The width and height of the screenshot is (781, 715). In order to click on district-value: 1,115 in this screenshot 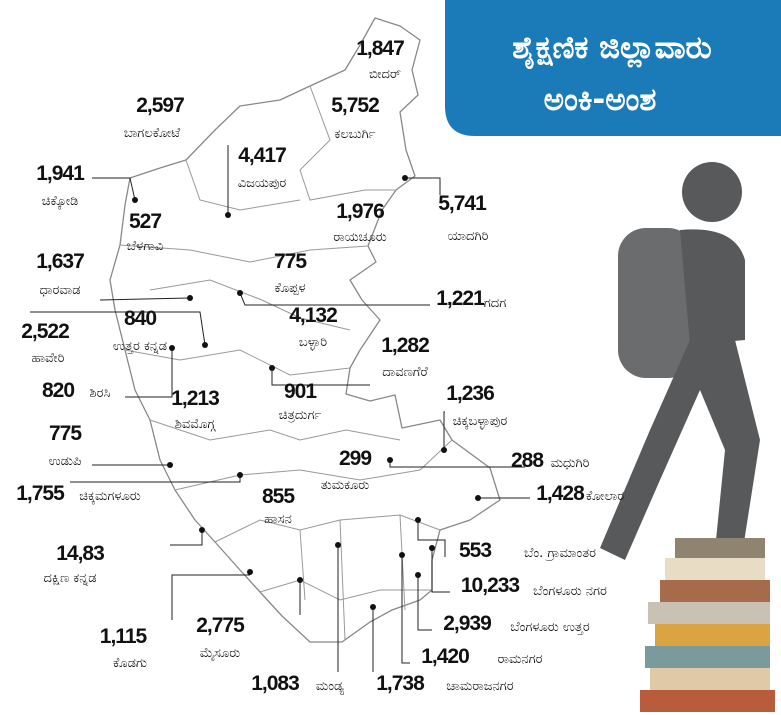, I will do `click(124, 636)`.